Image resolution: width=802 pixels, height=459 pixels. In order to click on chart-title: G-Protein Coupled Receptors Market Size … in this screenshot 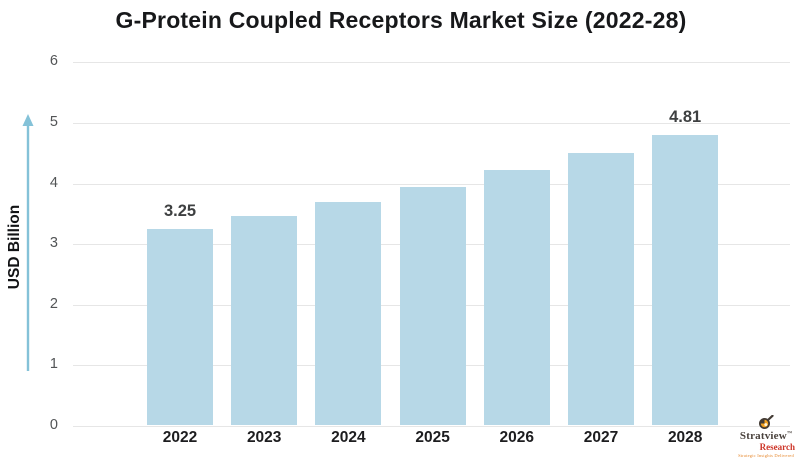, I will do `click(401, 20)`.